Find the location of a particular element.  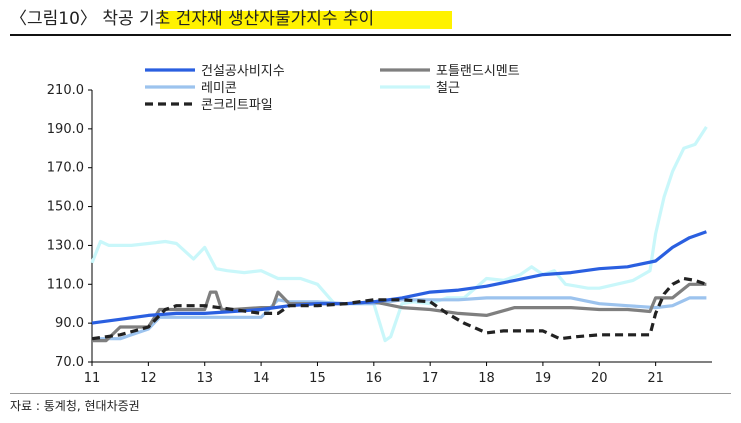

source-note: 자료 : 통계청, 현대차증권 is located at coordinates (75, 406).